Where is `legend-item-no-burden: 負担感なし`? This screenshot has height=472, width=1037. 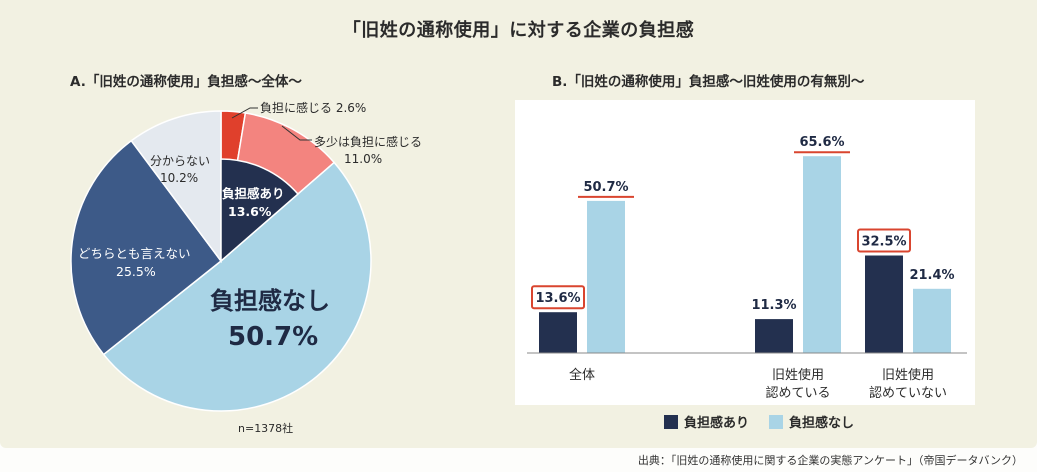
legend-item-no-burden: 負担感なし is located at coordinates (811, 421).